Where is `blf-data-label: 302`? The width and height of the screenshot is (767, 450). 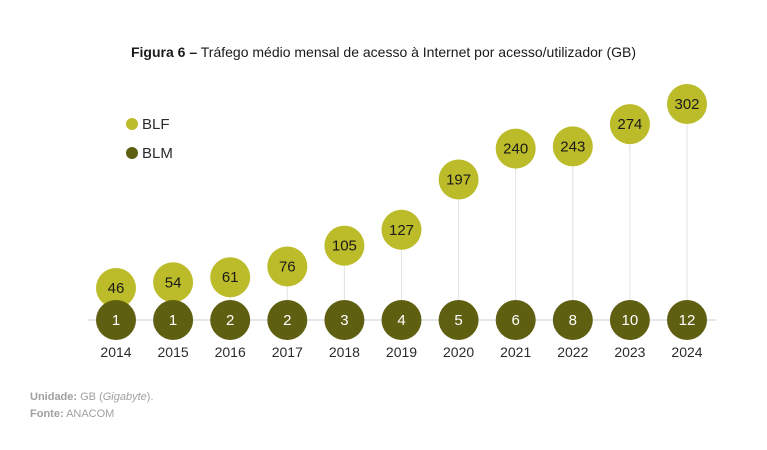 blf-data-label: 302 is located at coordinates (686, 104).